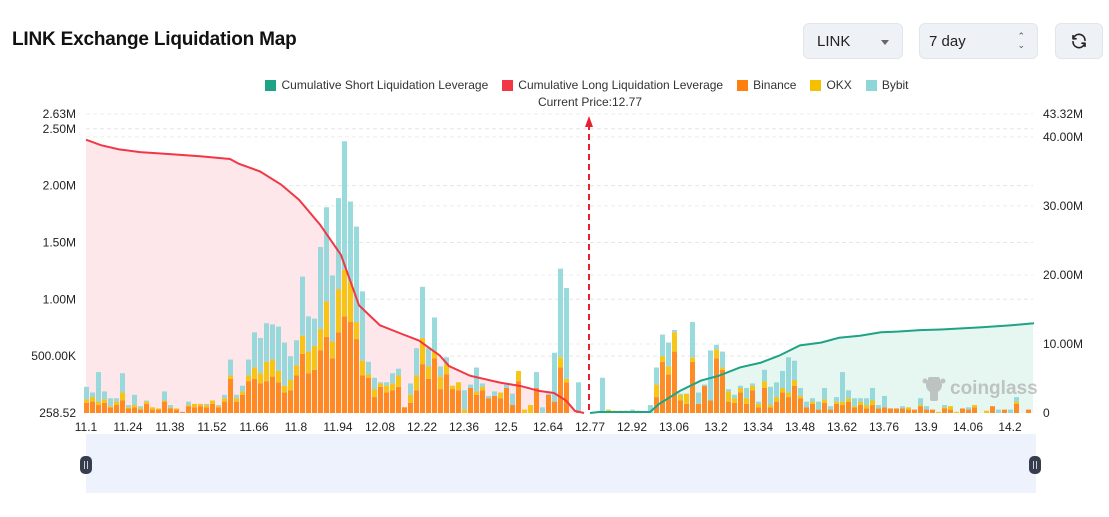 This screenshot has width=1109, height=517. I want to click on arrow-up-icon, so click(589, 121).